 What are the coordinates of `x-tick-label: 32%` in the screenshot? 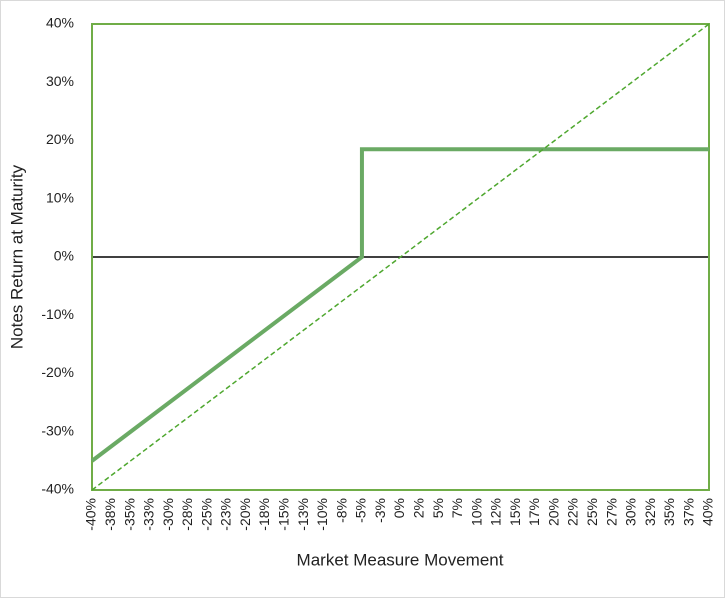 It's located at (650, 512).